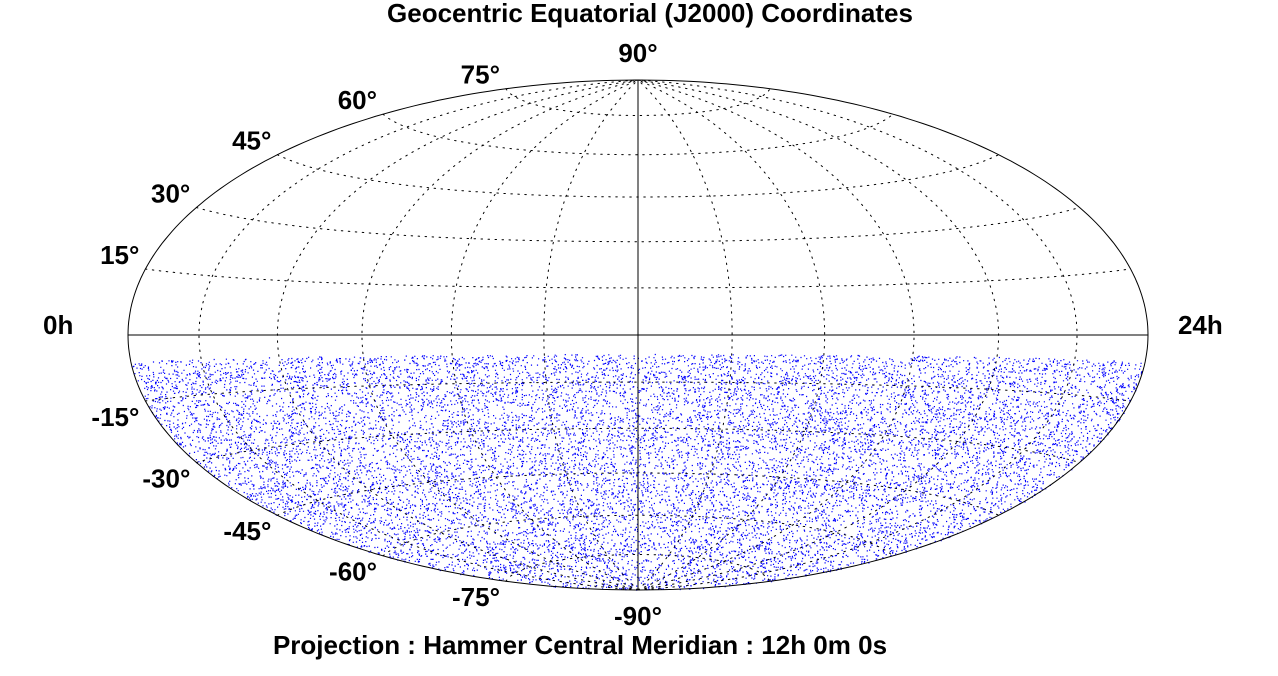  I want to click on y-tick-label: 75°, so click(480, 75).